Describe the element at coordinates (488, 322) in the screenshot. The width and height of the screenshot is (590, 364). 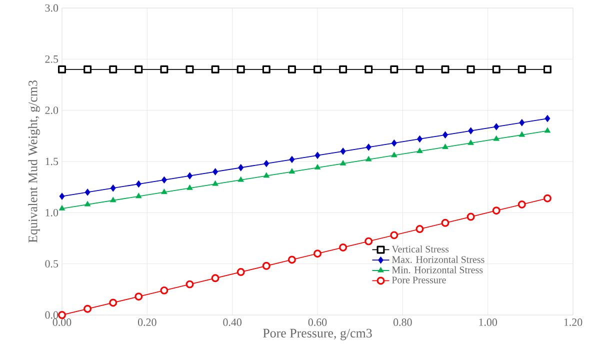
I see `x-tick-label: 1.00` at that location.